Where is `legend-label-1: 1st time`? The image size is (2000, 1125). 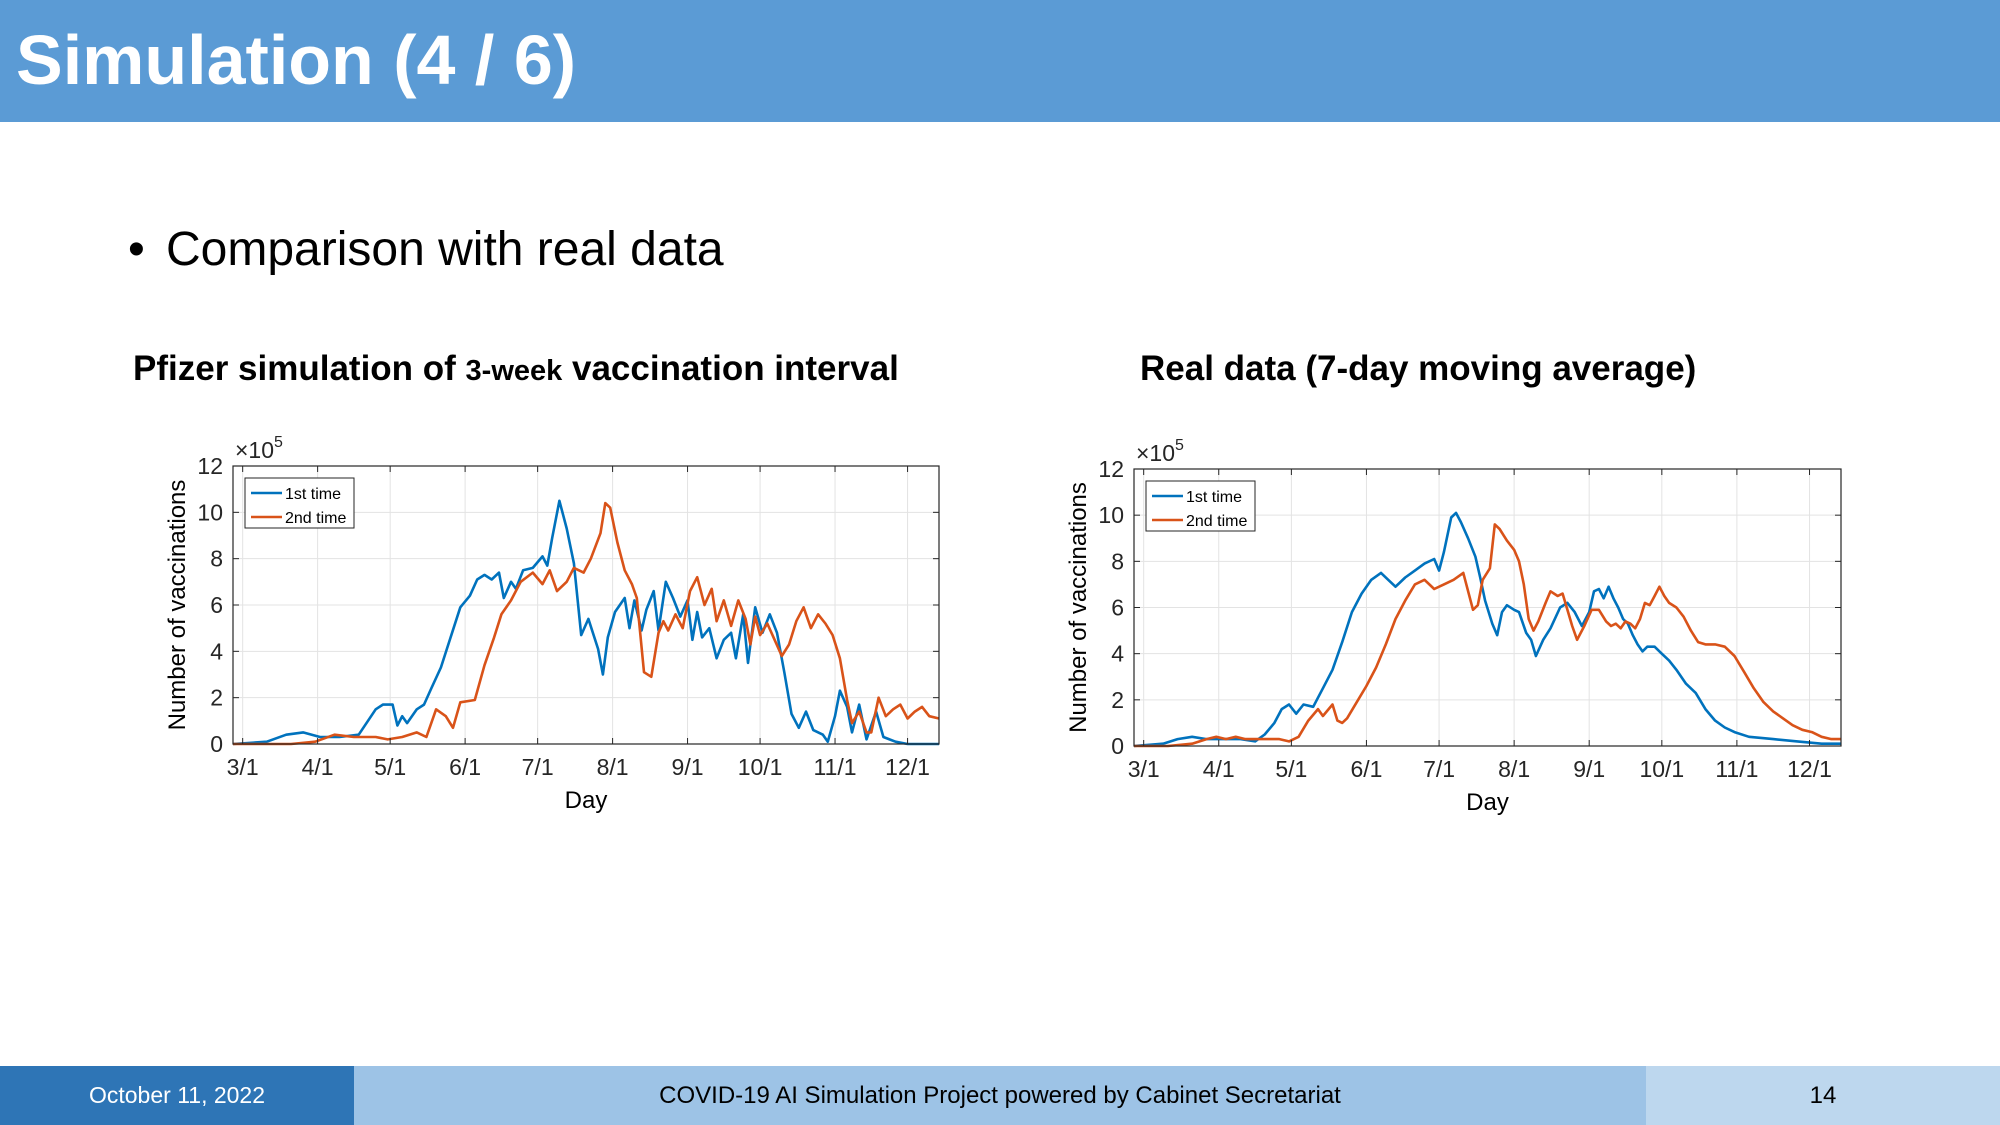
legend-label-1: 1st time is located at coordinates (313, 494).